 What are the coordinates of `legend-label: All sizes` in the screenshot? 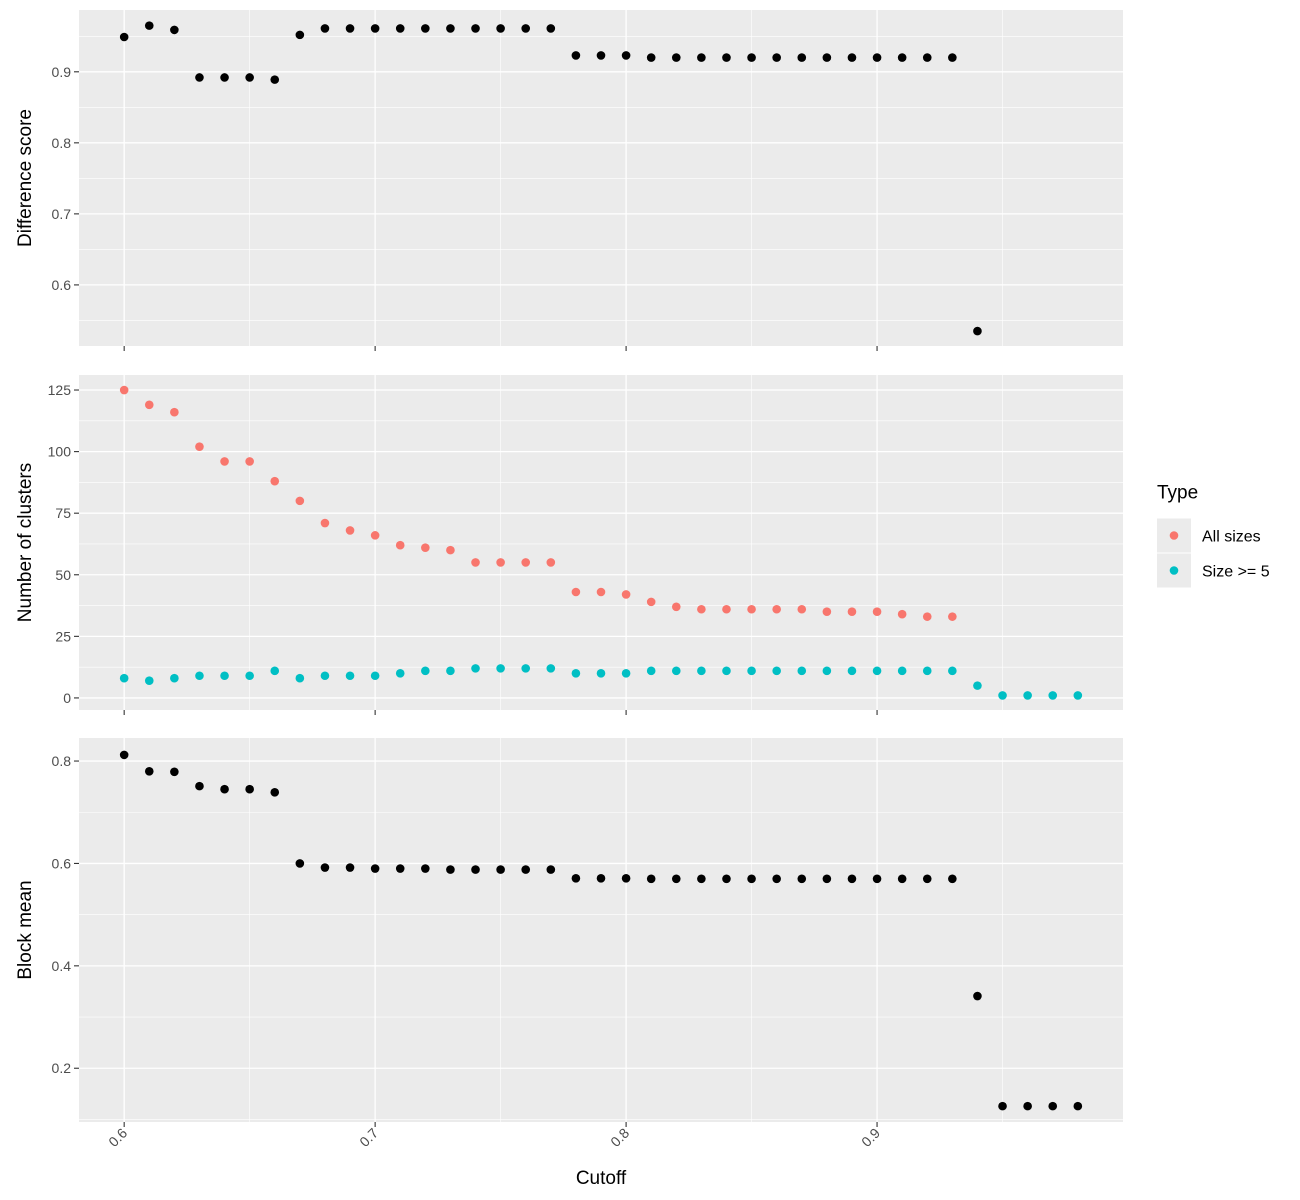 It's located at (1231, 537).